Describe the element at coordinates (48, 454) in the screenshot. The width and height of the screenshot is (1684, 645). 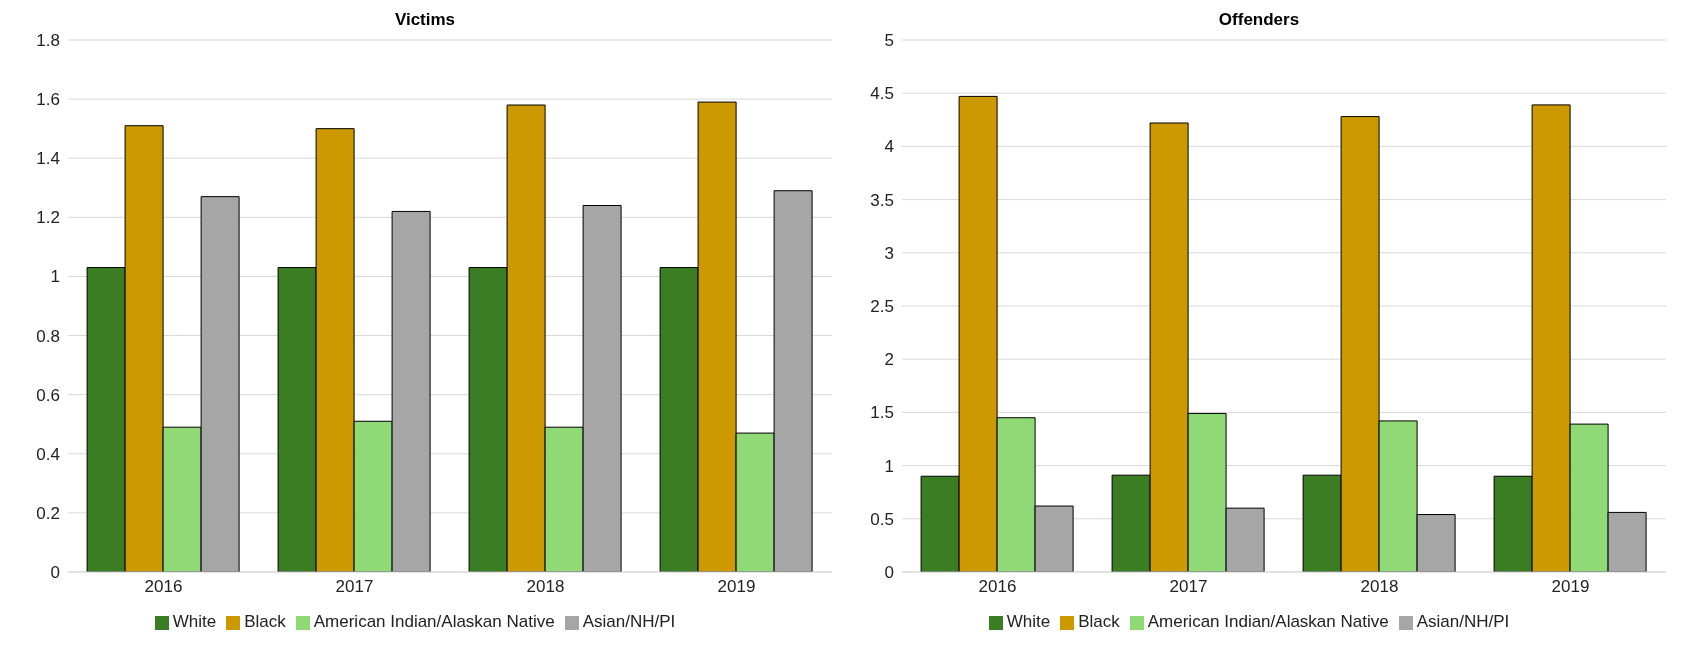
I see `y-tick-label: 0.4` at that location.